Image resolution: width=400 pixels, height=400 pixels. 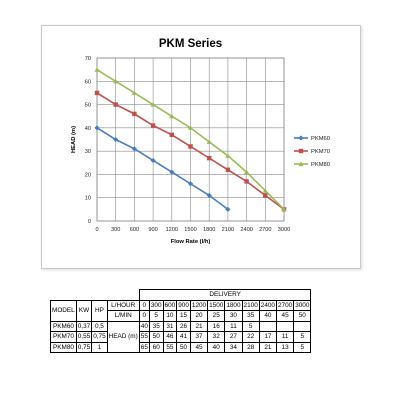 What do you see at coordinates (233, 305) in the screenshot?
I see `lhour-cell: 1800` at bounding box center [233, 305].